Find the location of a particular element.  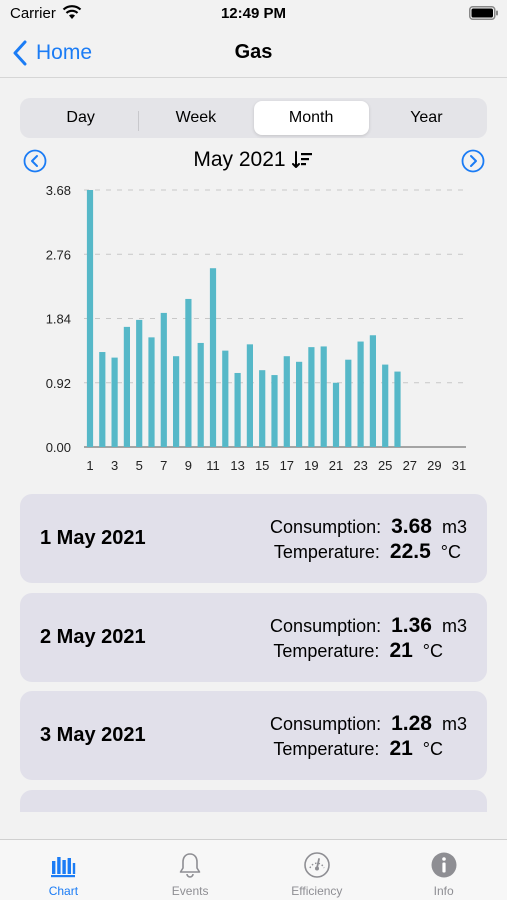

segment-day: Day is located at coordinates (80, 118).